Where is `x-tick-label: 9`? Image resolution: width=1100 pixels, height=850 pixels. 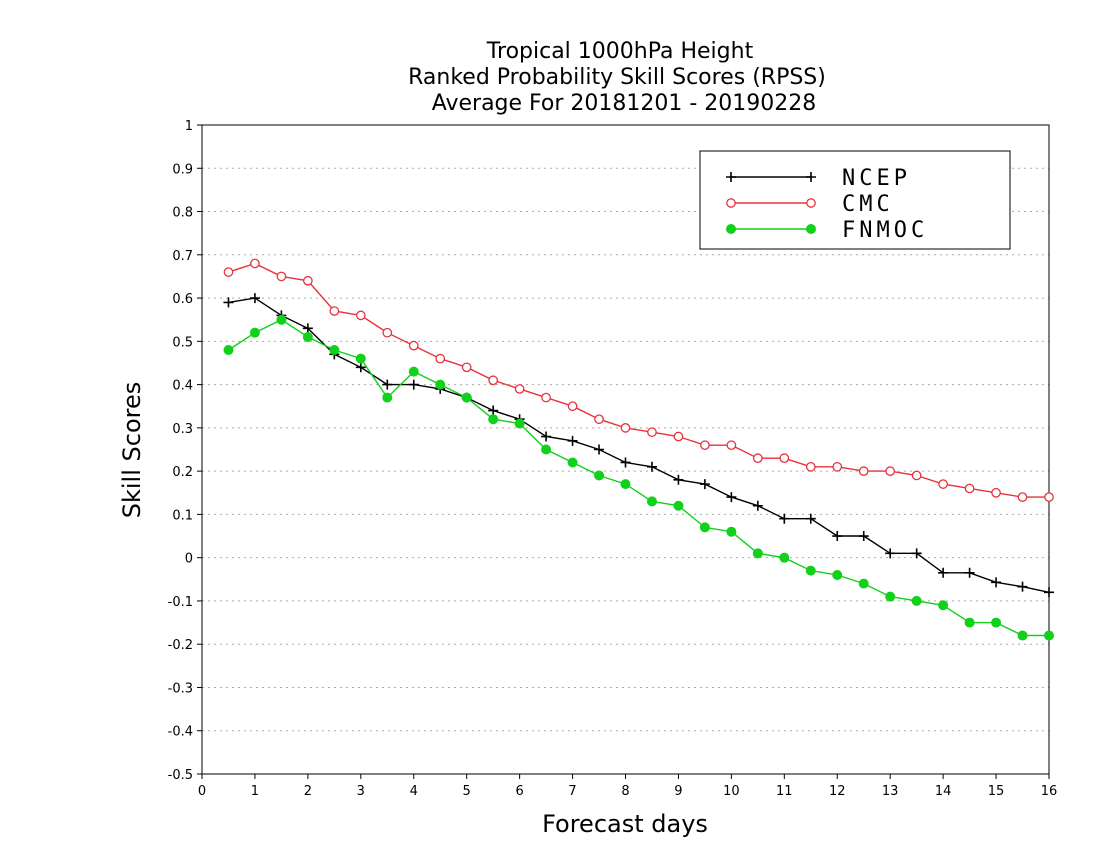
x-tick-label: 9 is located at coordinates (678, 791).